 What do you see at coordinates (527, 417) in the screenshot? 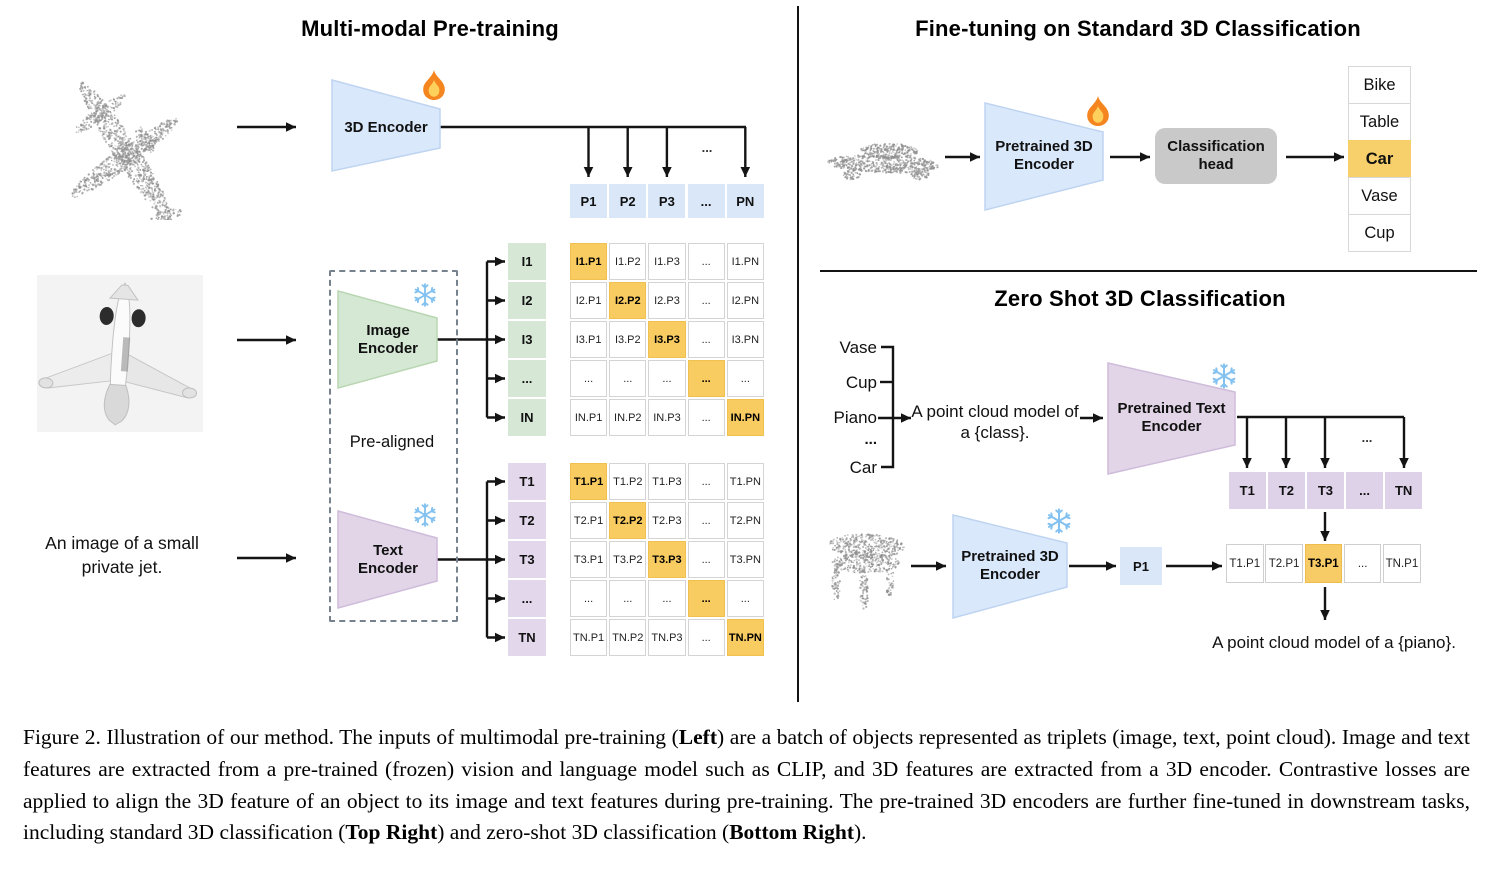
I see `image-row-label: IN` at bounding box center [527, 417].